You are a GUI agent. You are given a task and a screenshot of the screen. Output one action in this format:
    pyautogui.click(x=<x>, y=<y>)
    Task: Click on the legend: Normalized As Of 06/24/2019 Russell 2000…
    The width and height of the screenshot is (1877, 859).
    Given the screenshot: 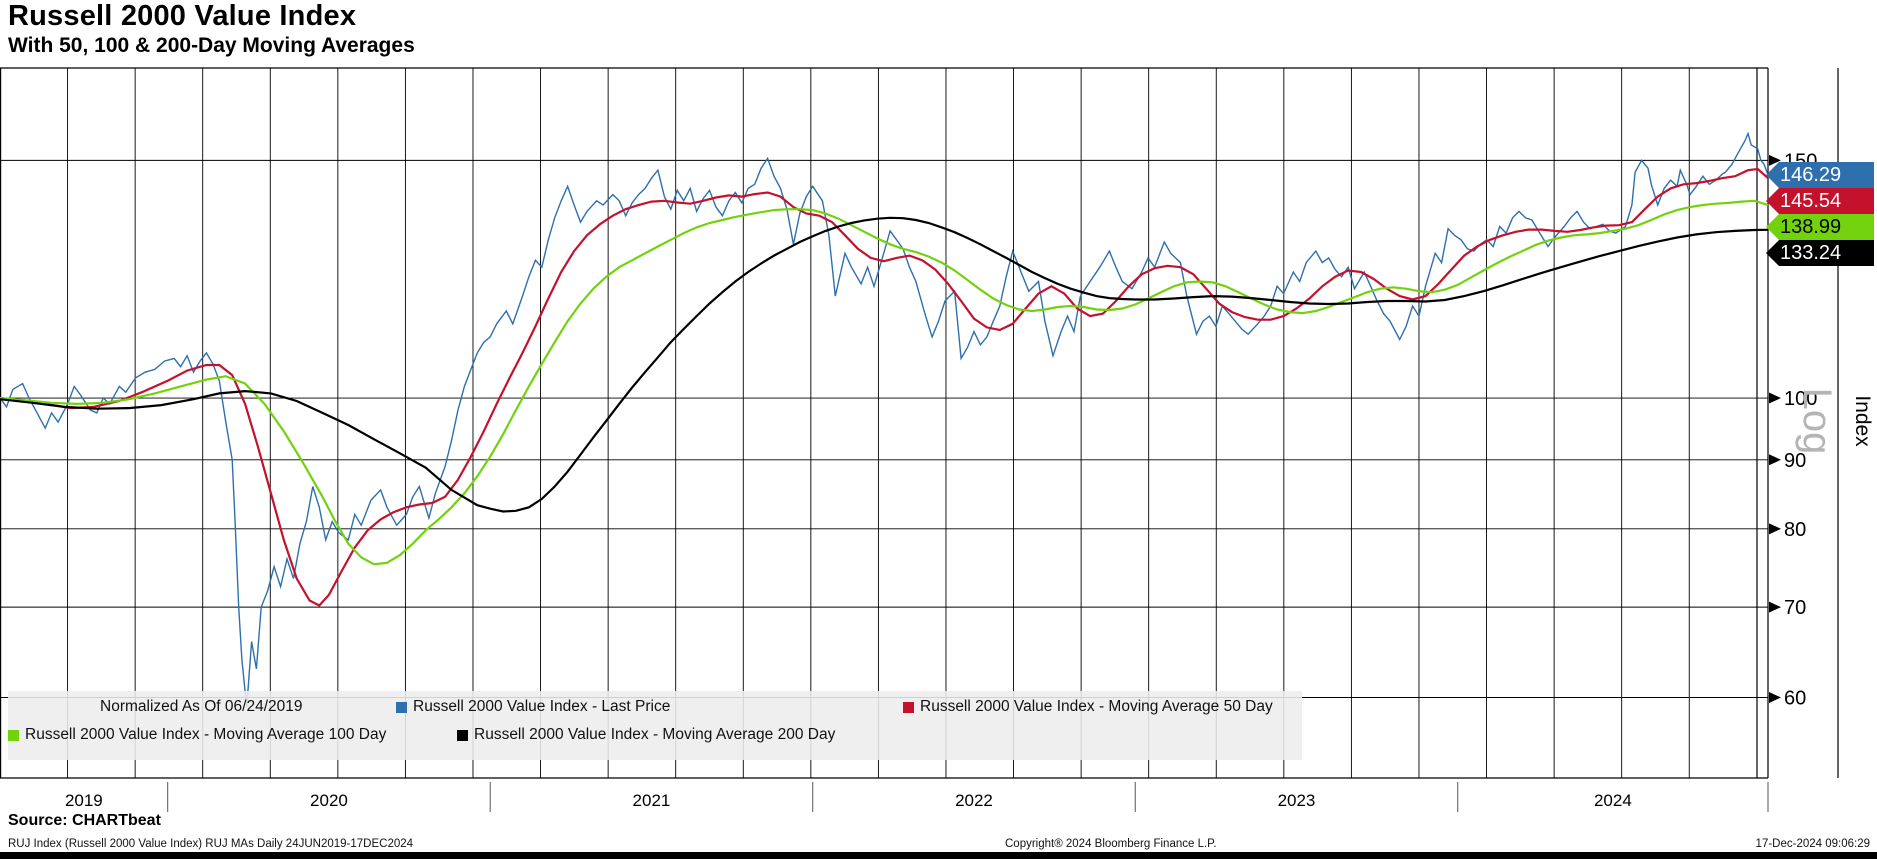 What is the action you would take?
    pyautogui.click(x=655, y=725)
    